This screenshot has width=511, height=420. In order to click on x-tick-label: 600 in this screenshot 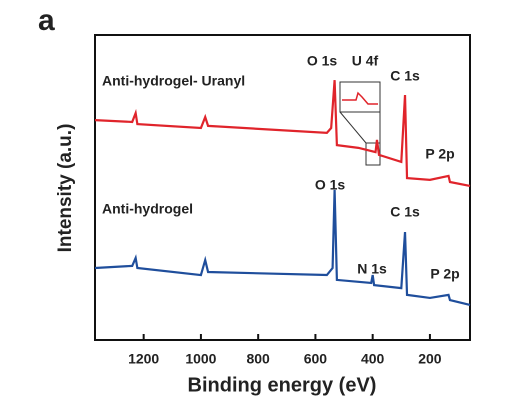, I will do `click(316, 359)`.